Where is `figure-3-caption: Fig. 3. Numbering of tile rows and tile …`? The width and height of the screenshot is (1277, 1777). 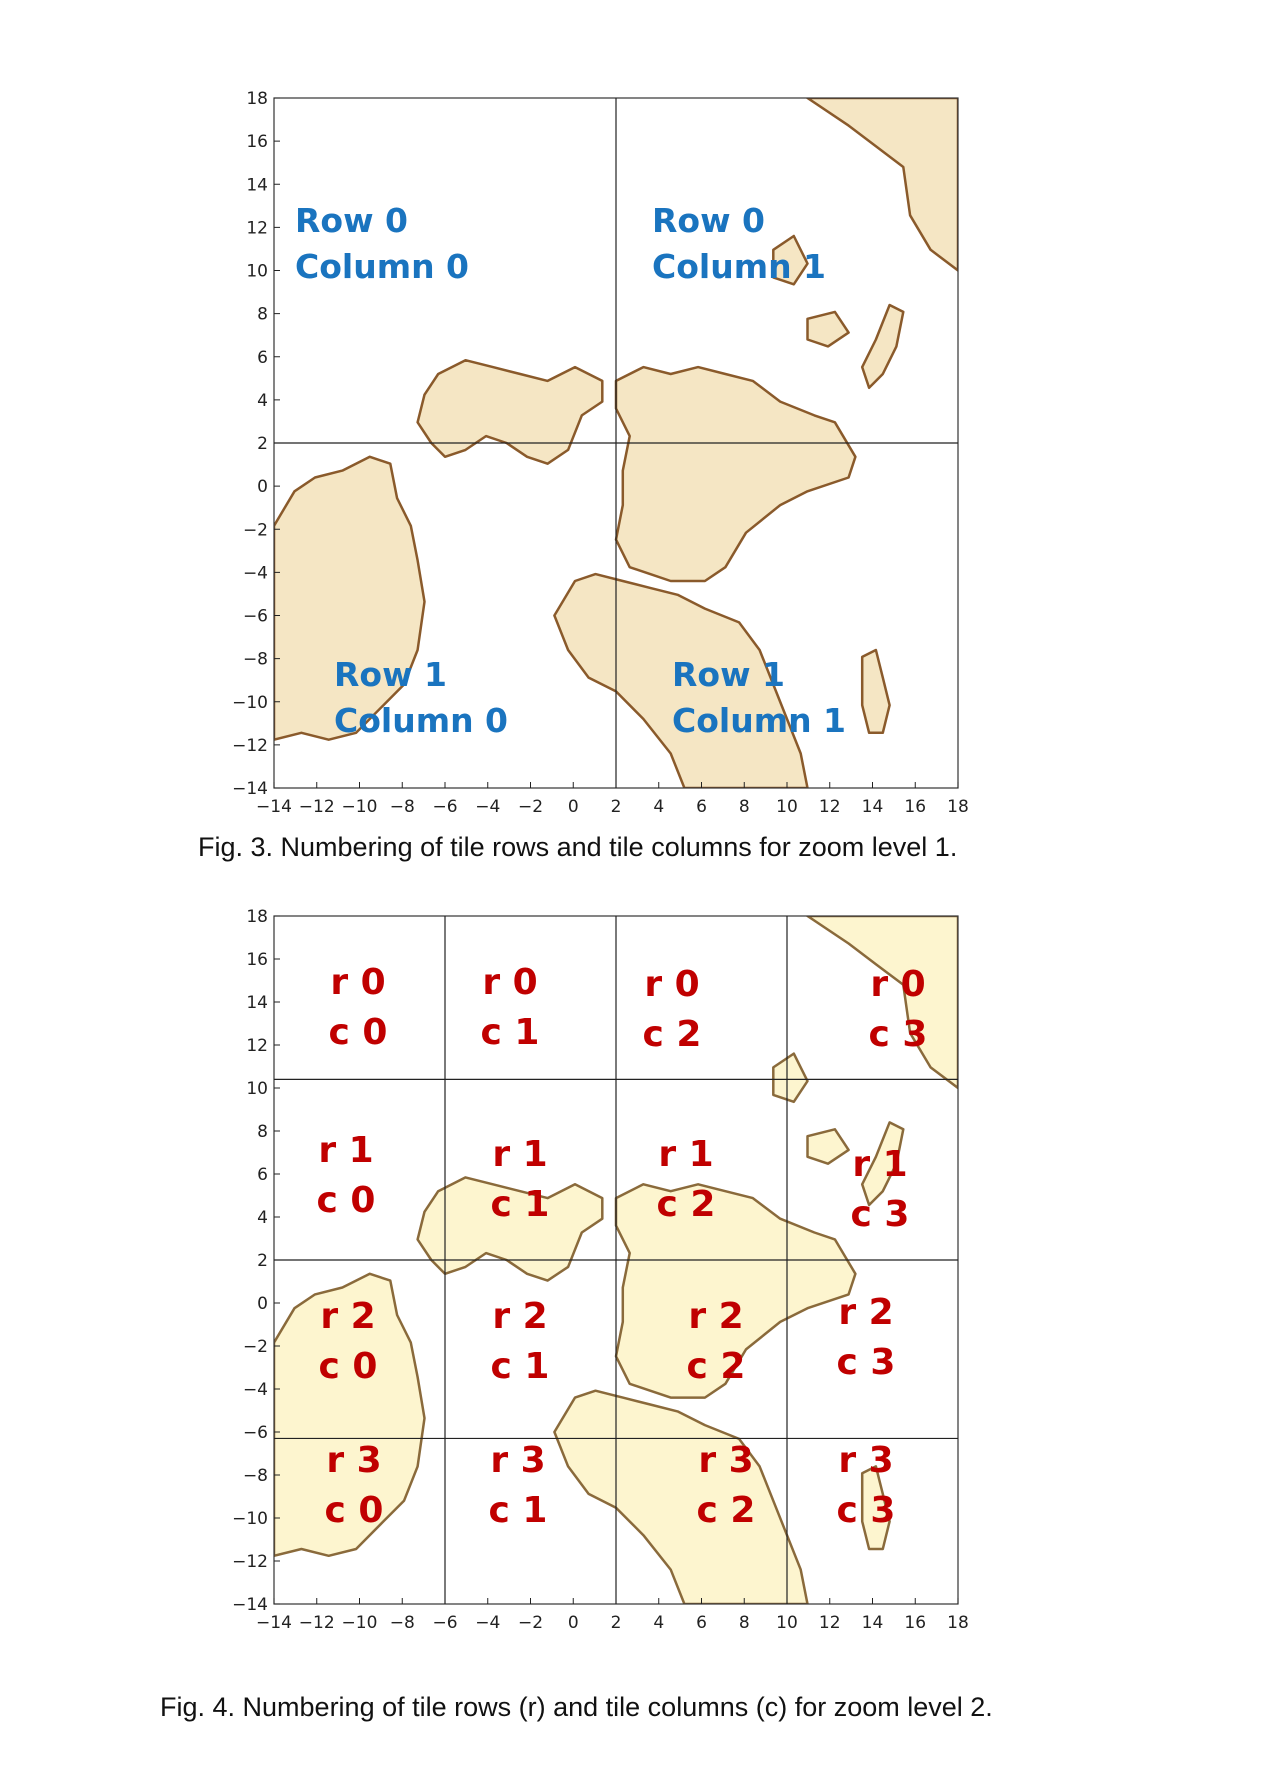
figure-3-caption: Fig. 3. Numbering of tile rows and tile … is located at coordinates (578, 847).